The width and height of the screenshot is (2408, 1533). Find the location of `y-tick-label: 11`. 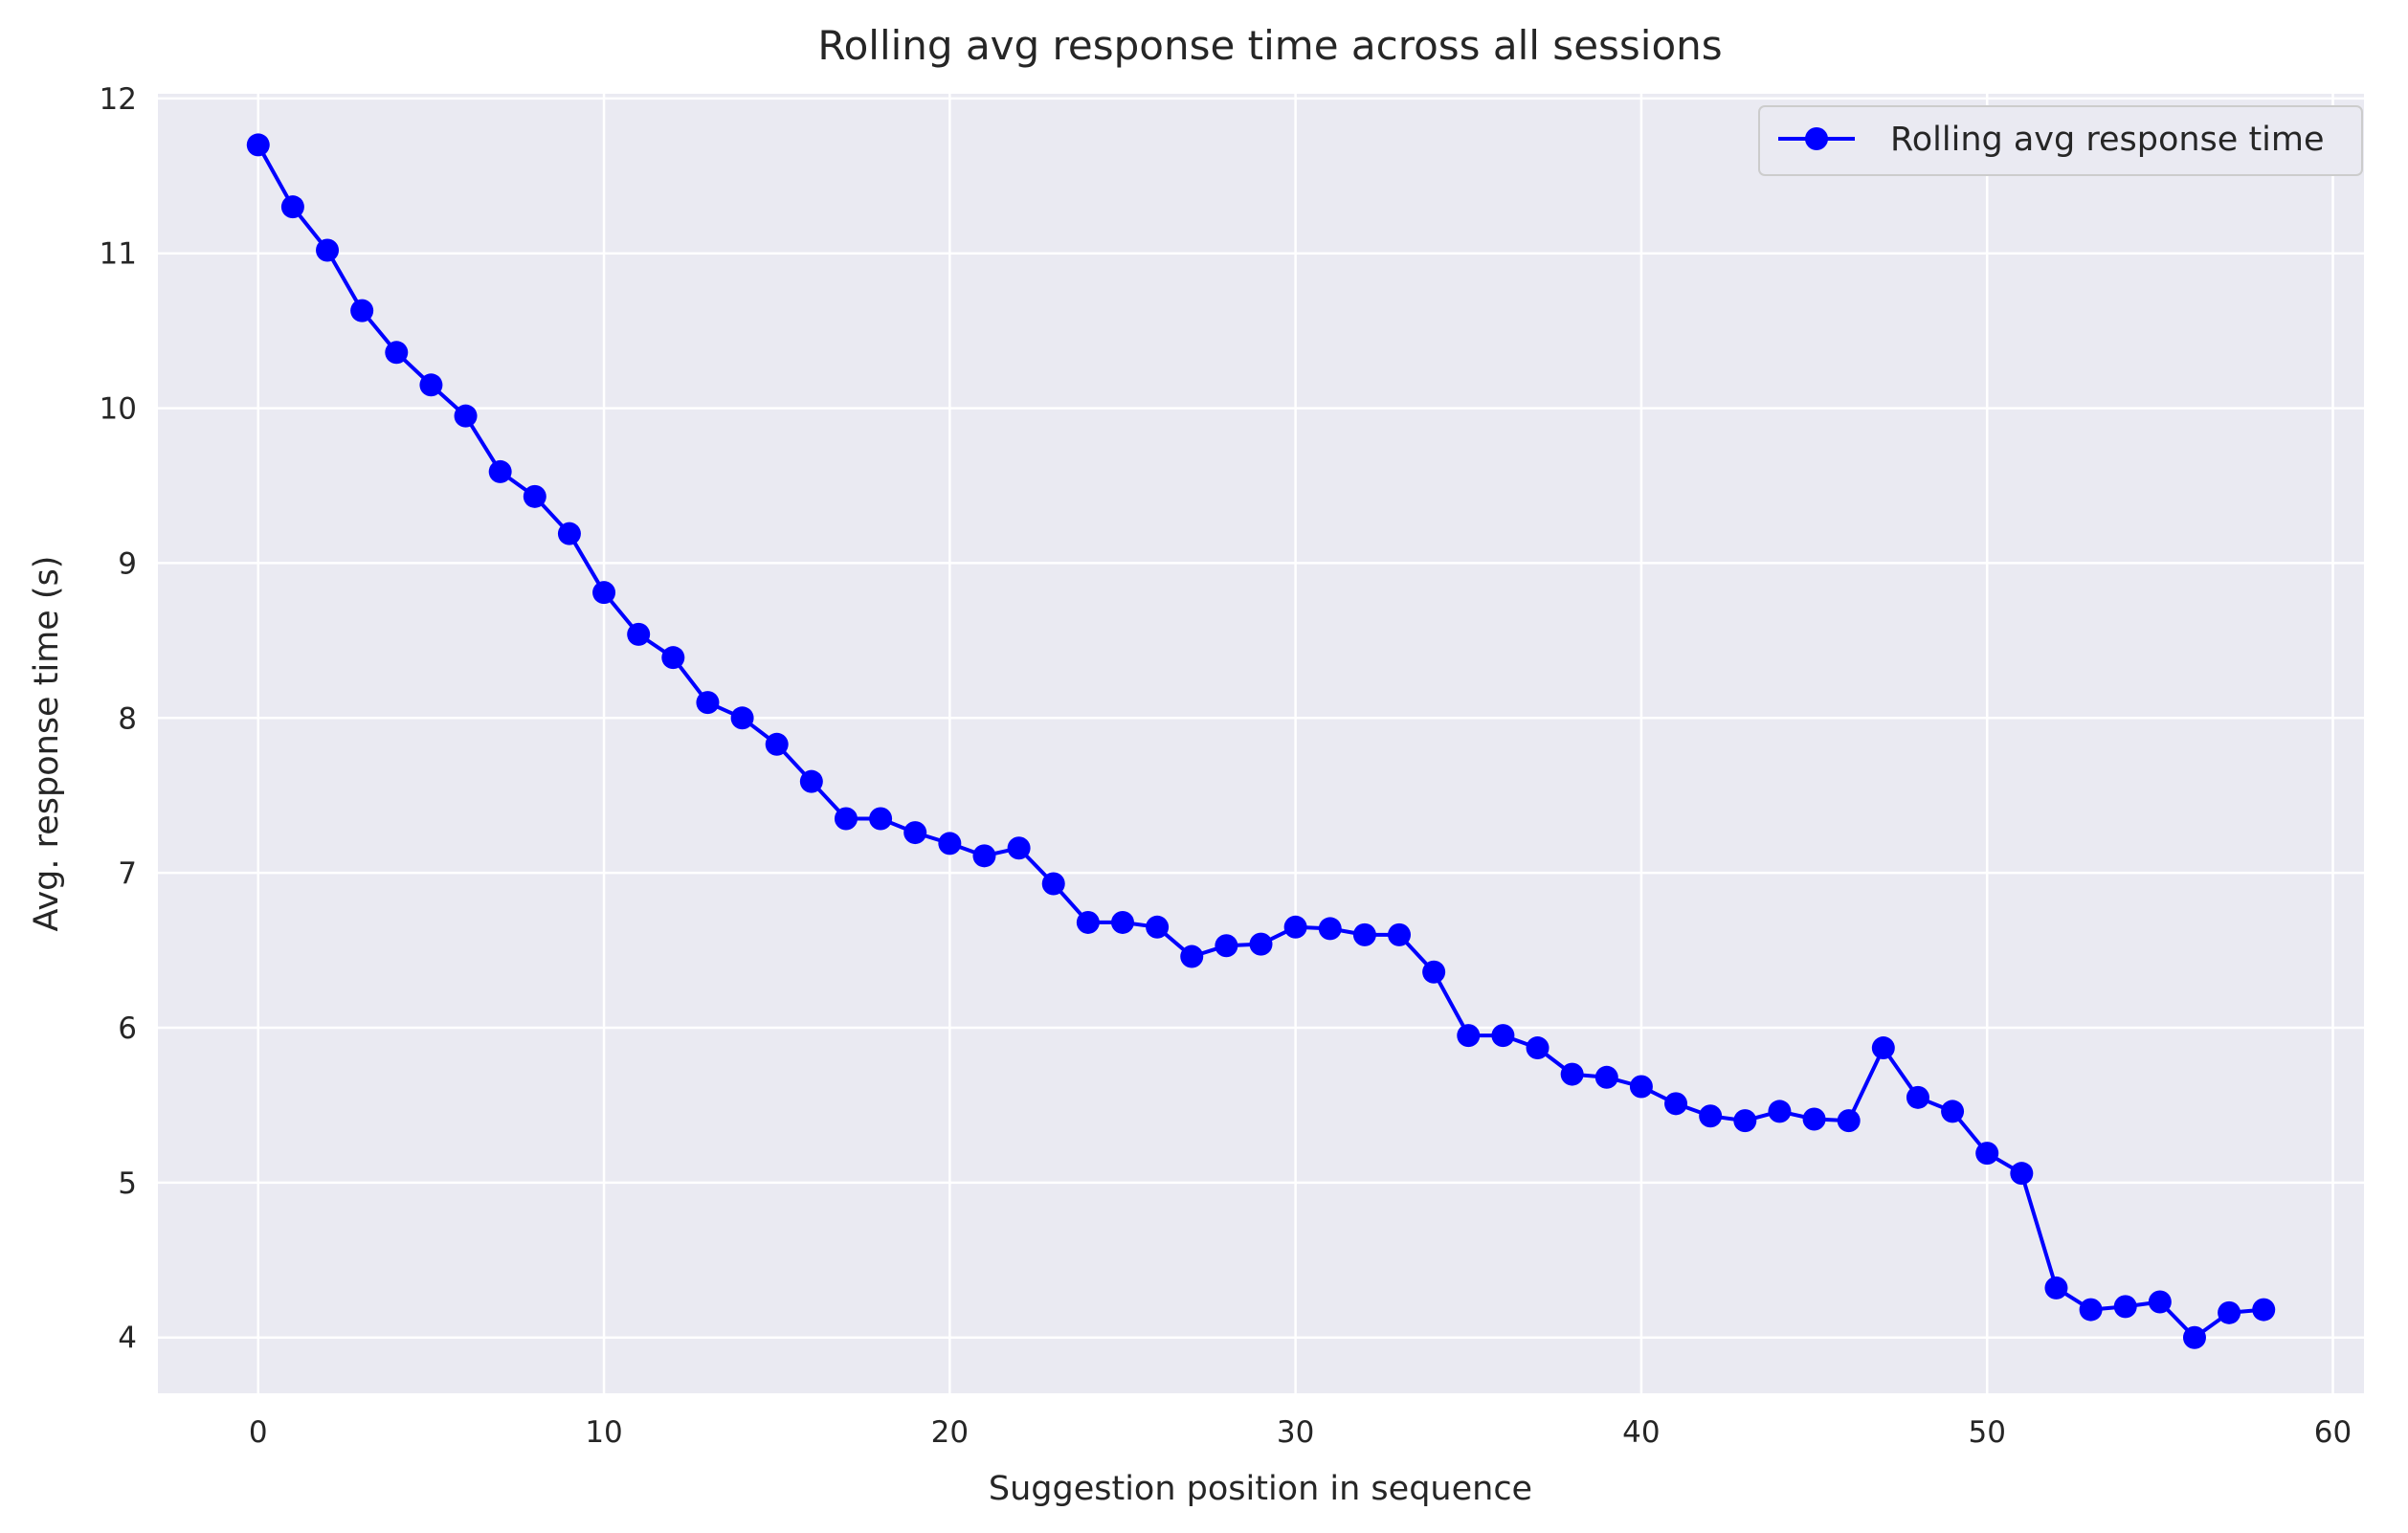

y-tick-label: 11 is located at coordinates (118, 255).